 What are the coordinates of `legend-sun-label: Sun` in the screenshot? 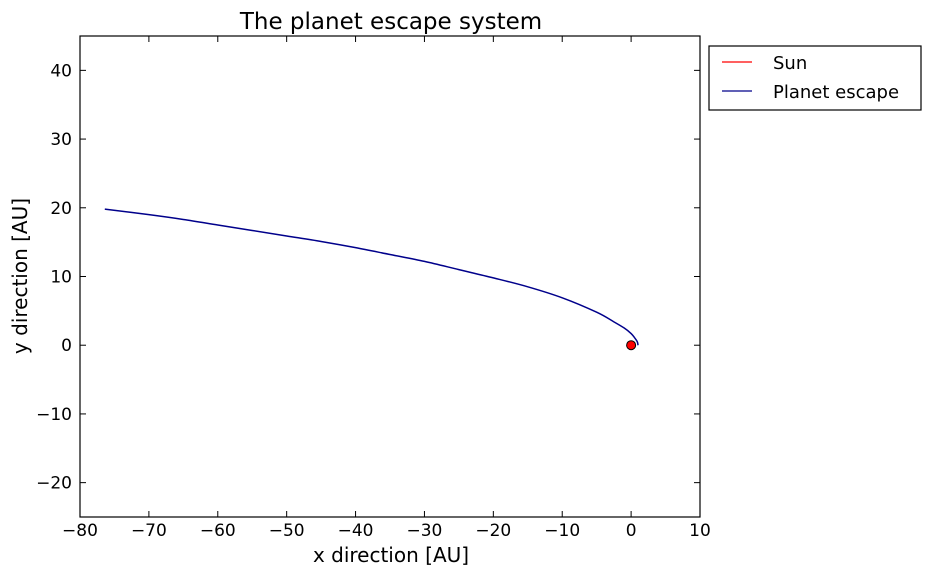 It's located at (790, 63).